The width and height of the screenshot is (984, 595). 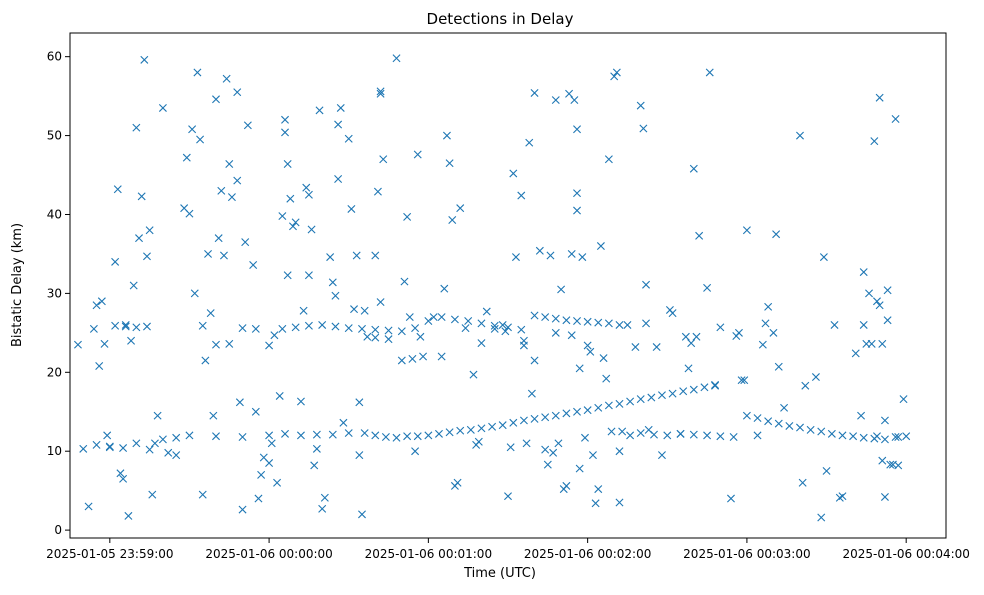 I want to click on y-axis-ticks: 0 10 20 30 40 50 60, so click(x=58, y=293).